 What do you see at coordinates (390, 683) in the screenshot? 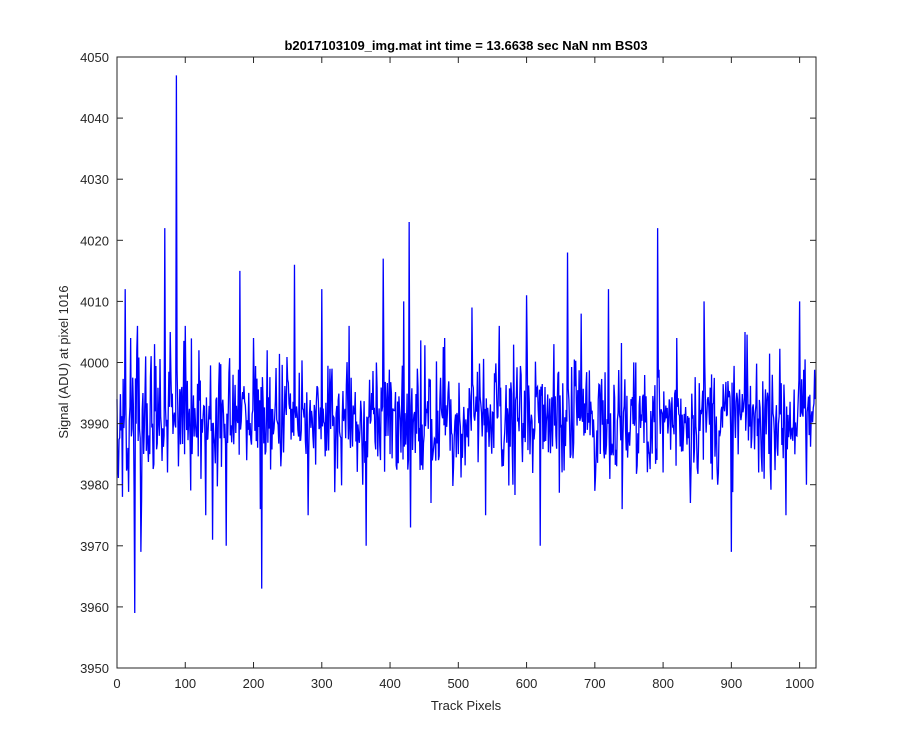
I see `x-tick-label: 400` at bounding box center [390, 683].